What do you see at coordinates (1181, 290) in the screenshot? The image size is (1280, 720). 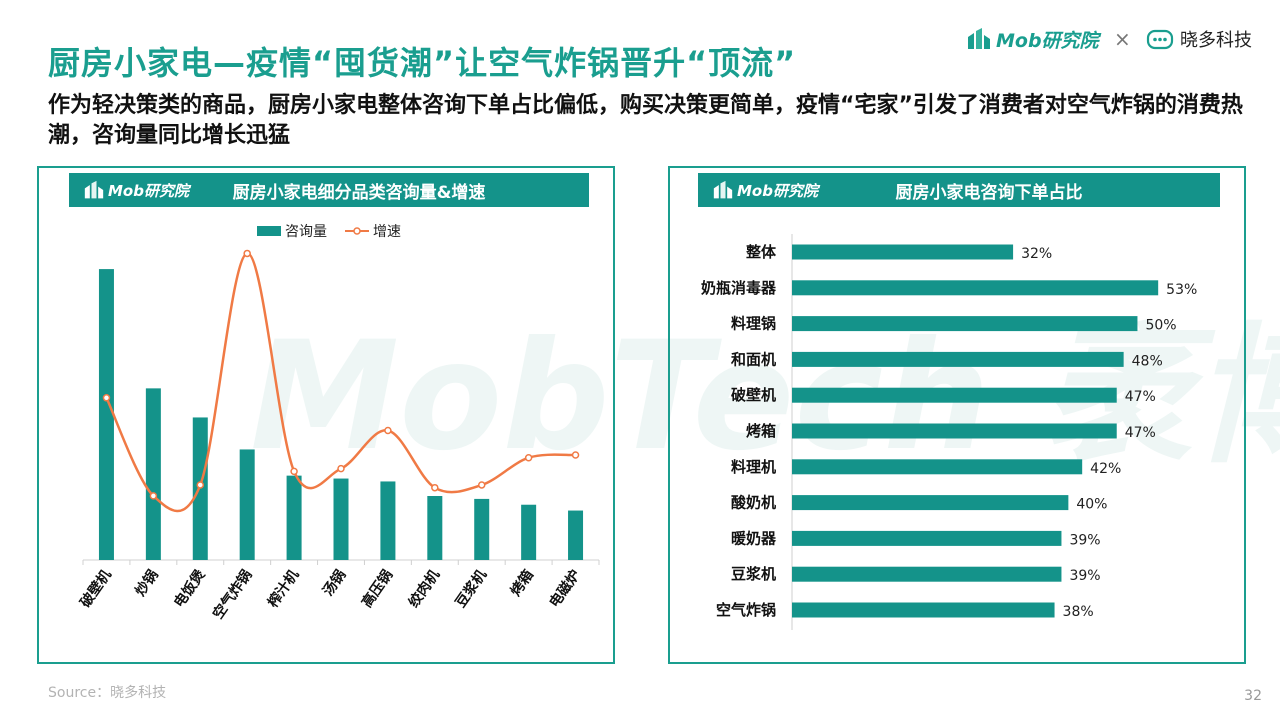 I see `bar-value-label: 53%` at bounding box center [1181, 290].